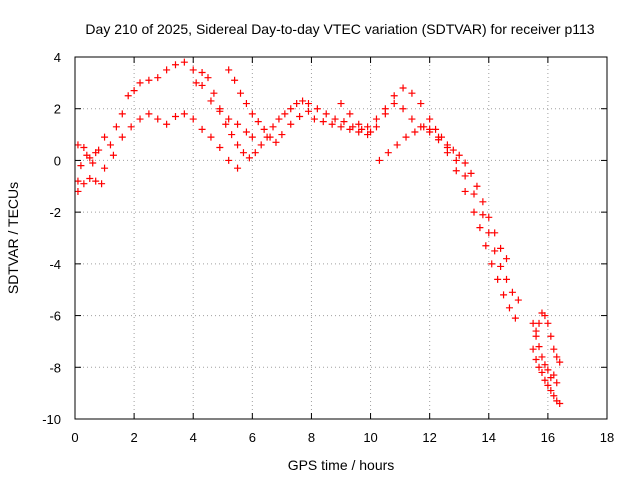  I want to click on x-tick-label: 0, so click(74, 437).